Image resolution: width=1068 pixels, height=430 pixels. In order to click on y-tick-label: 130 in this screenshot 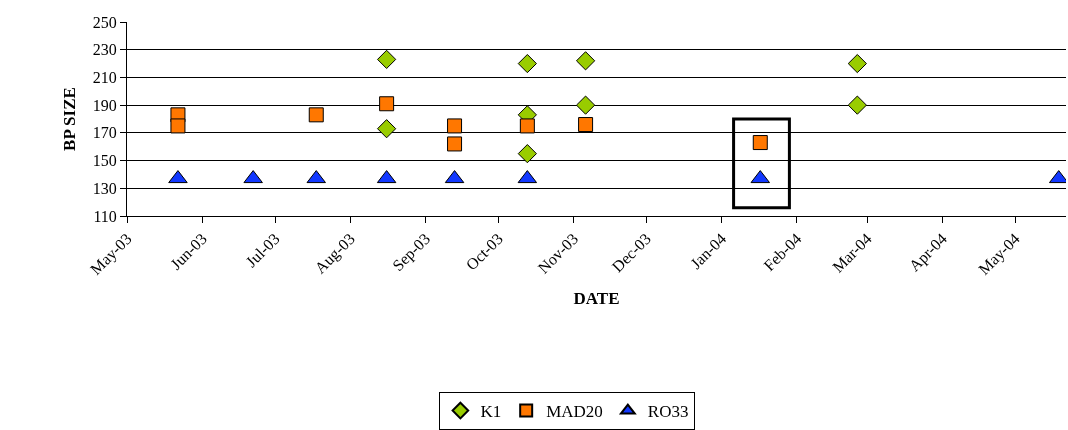, I will do `click(104, 188)`.